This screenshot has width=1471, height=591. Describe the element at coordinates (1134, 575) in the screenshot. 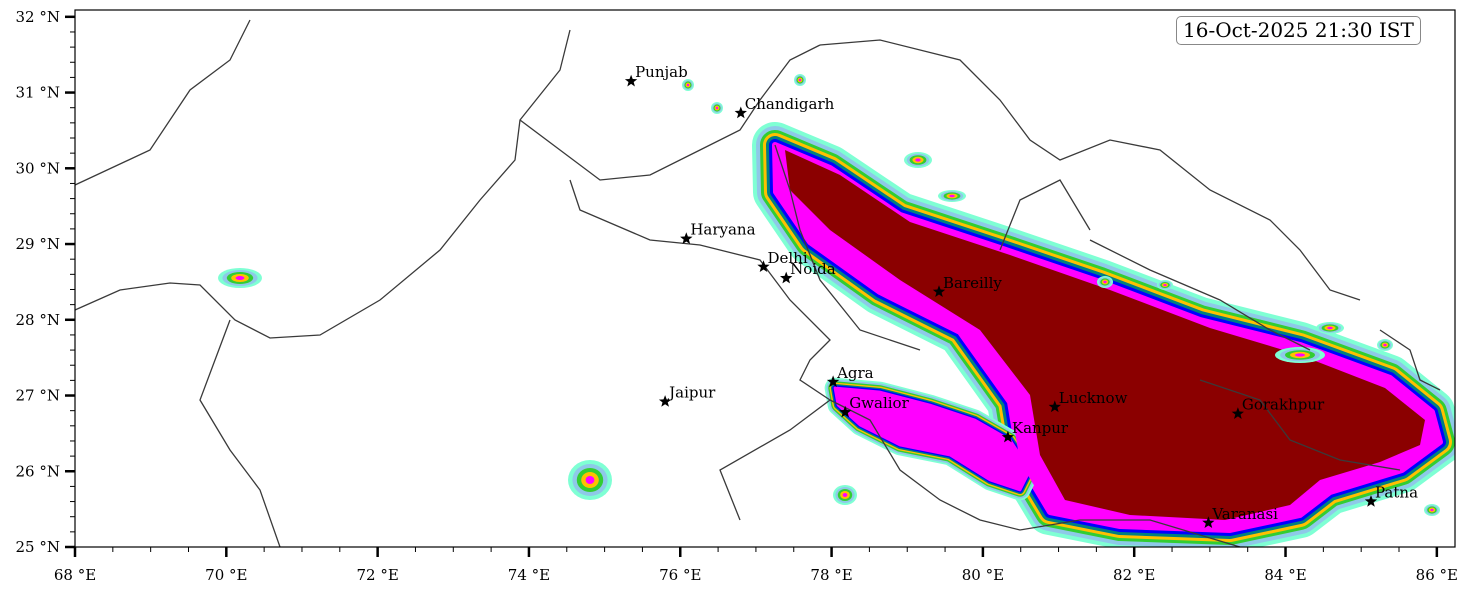

I see `x-tick-label: 82 °E` at that location.